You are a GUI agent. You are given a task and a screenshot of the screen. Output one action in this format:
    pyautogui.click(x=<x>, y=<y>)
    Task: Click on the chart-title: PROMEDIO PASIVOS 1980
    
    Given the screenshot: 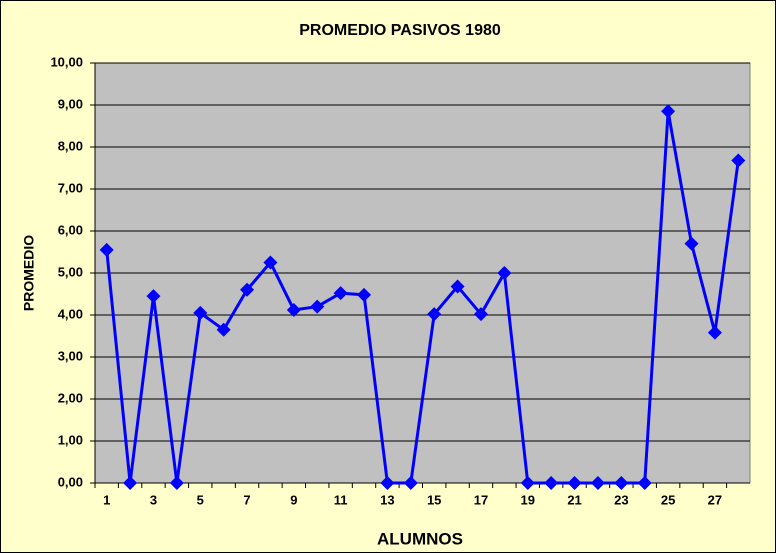 What is the action you would take?
    pyautogui.click(x=400, y=30)
    